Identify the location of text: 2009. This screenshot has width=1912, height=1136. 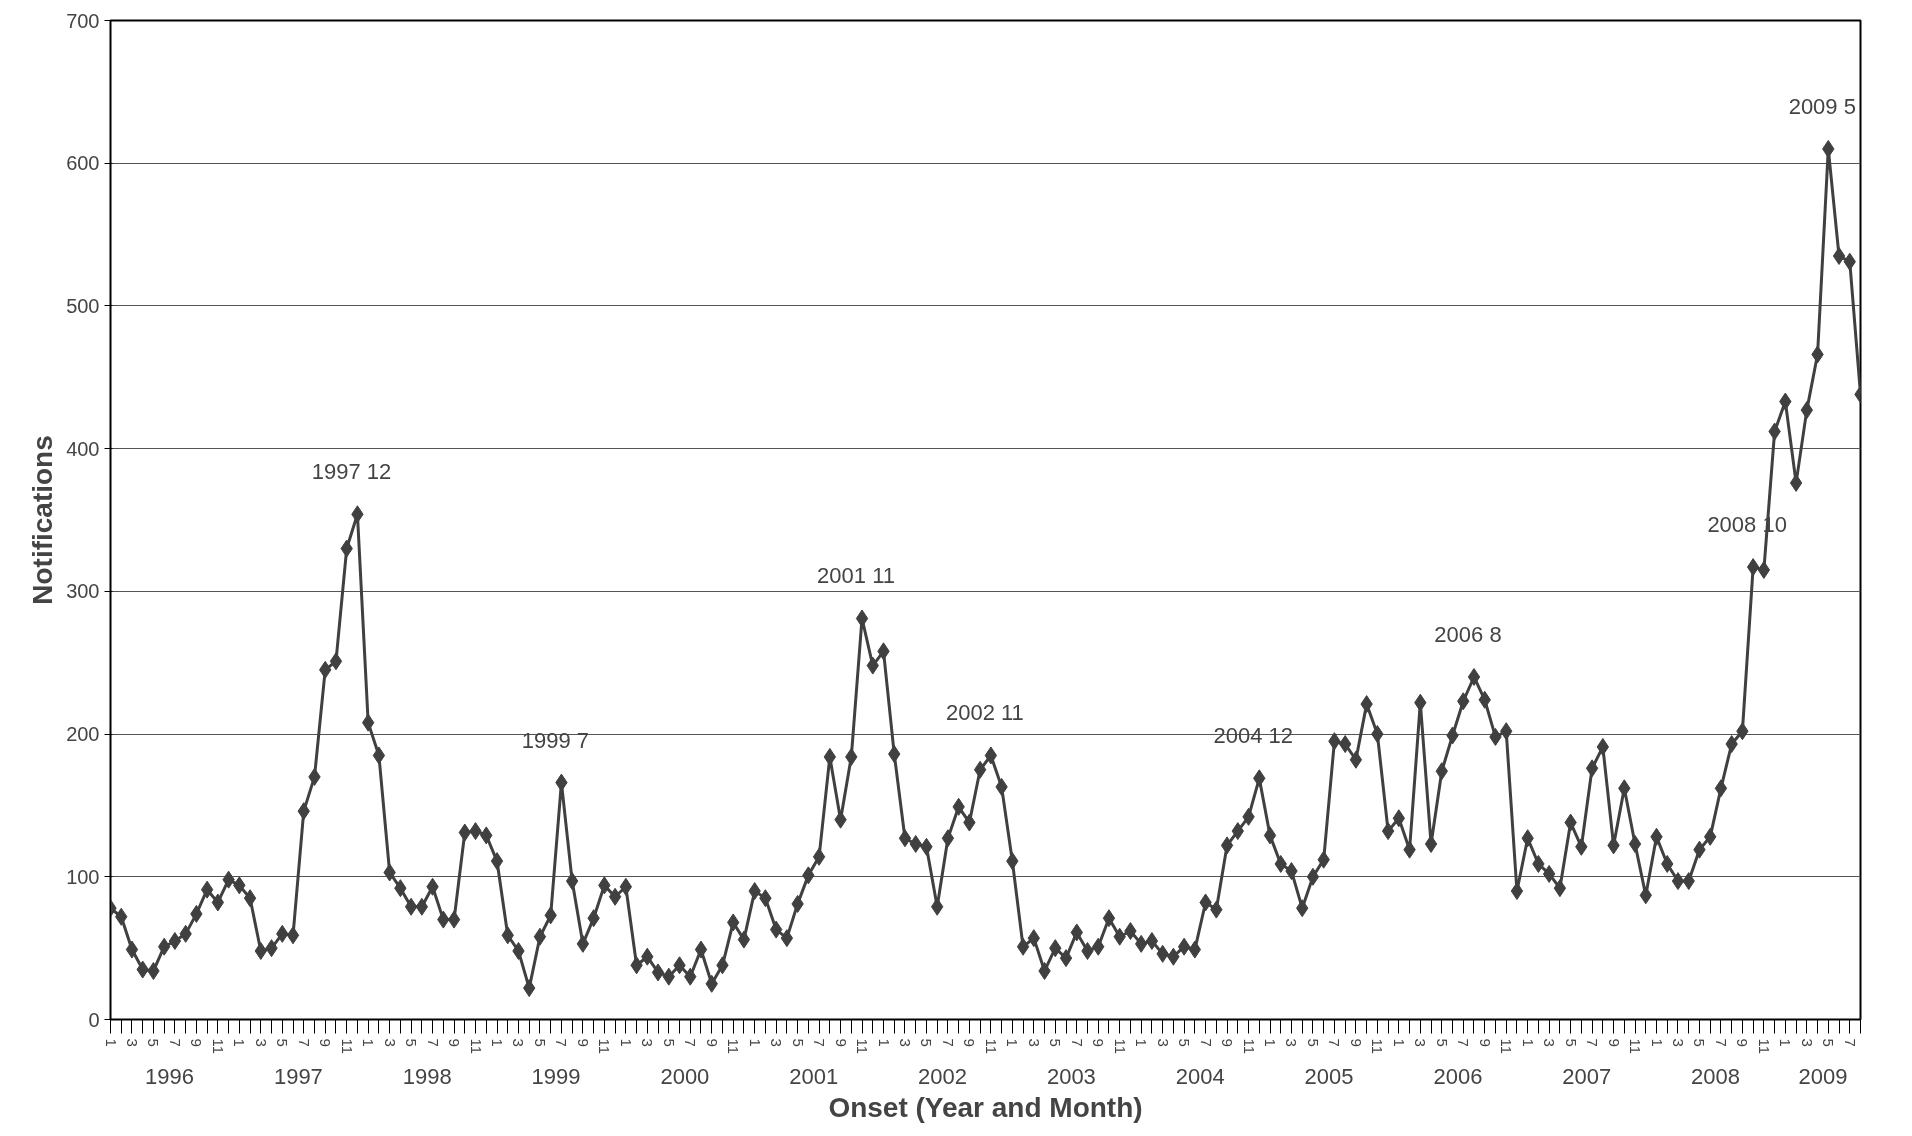
(1823, 1076).